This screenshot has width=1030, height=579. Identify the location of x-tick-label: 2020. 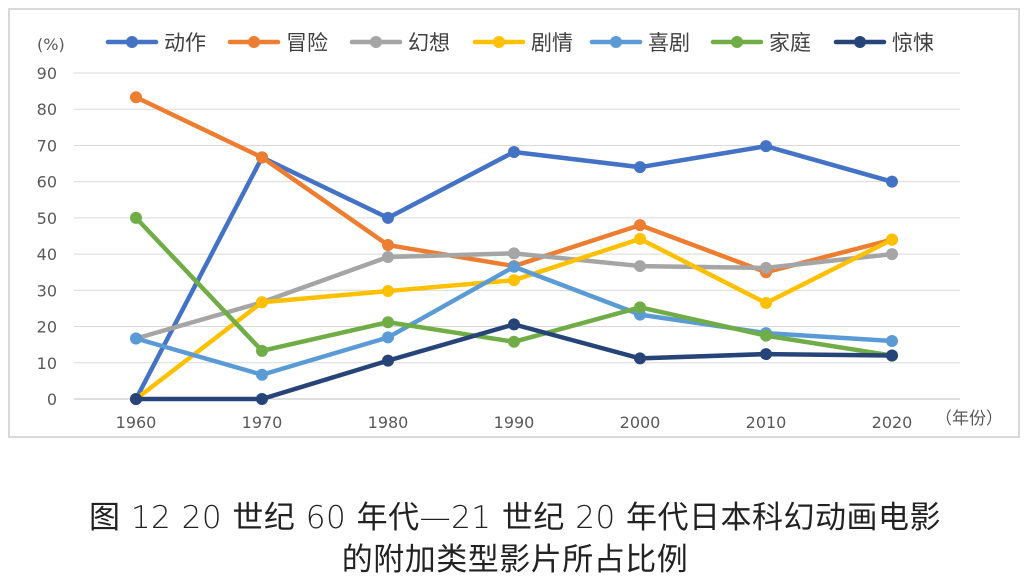
(892, 422).